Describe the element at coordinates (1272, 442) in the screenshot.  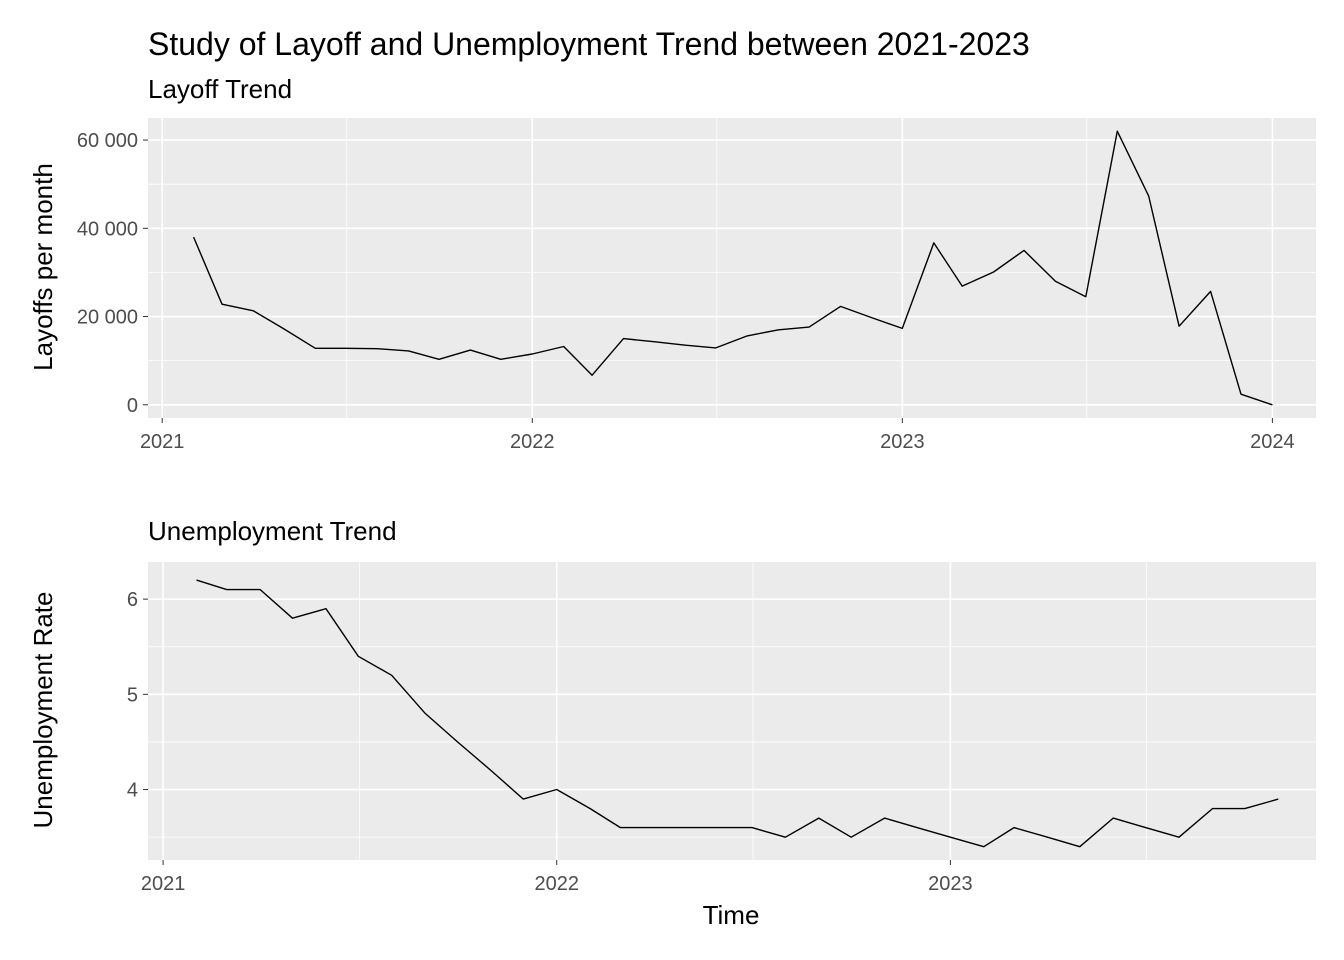
I see `layoff-x-tick-label: 2024` at that location.